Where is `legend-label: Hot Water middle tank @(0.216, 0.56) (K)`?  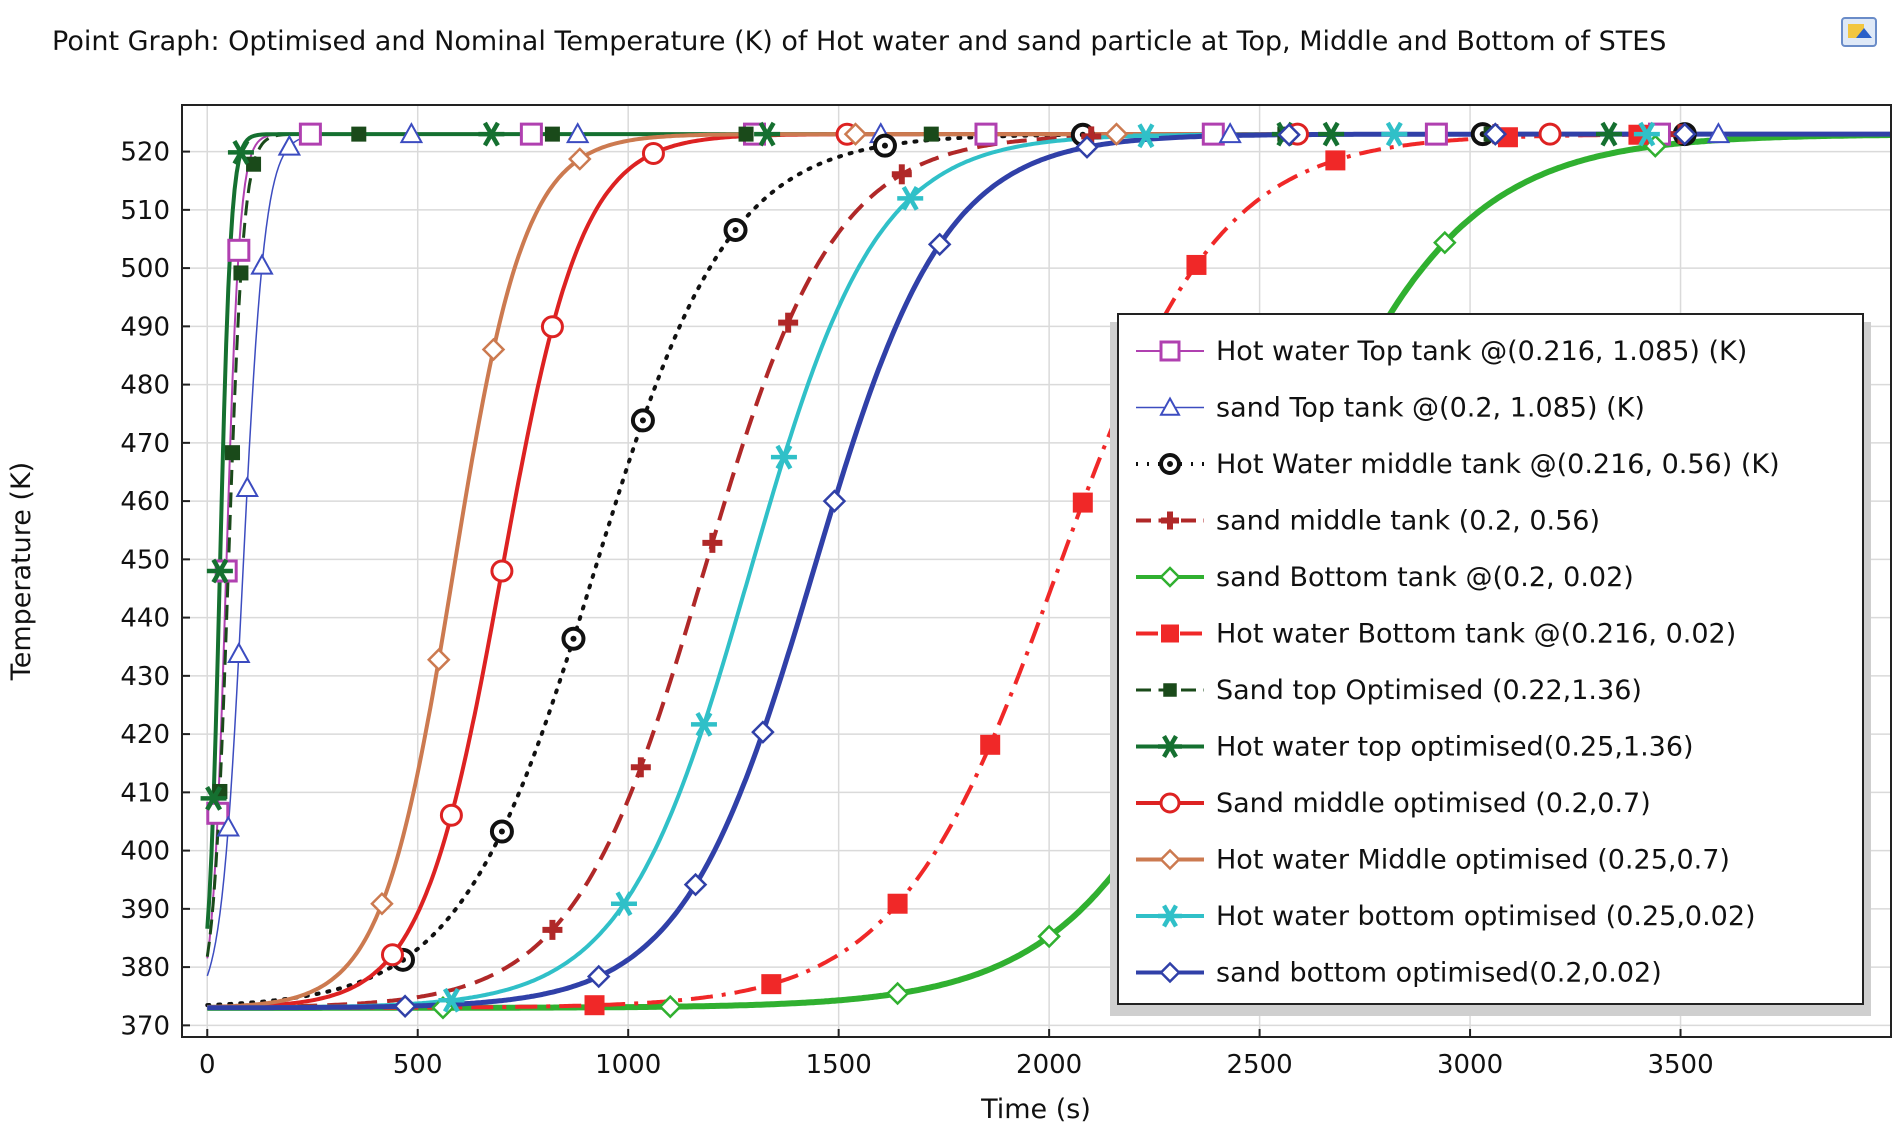
legend-label: Hot Water middle tank @(0.216, 0.56) (K) is located at coordinates (1498, 464).